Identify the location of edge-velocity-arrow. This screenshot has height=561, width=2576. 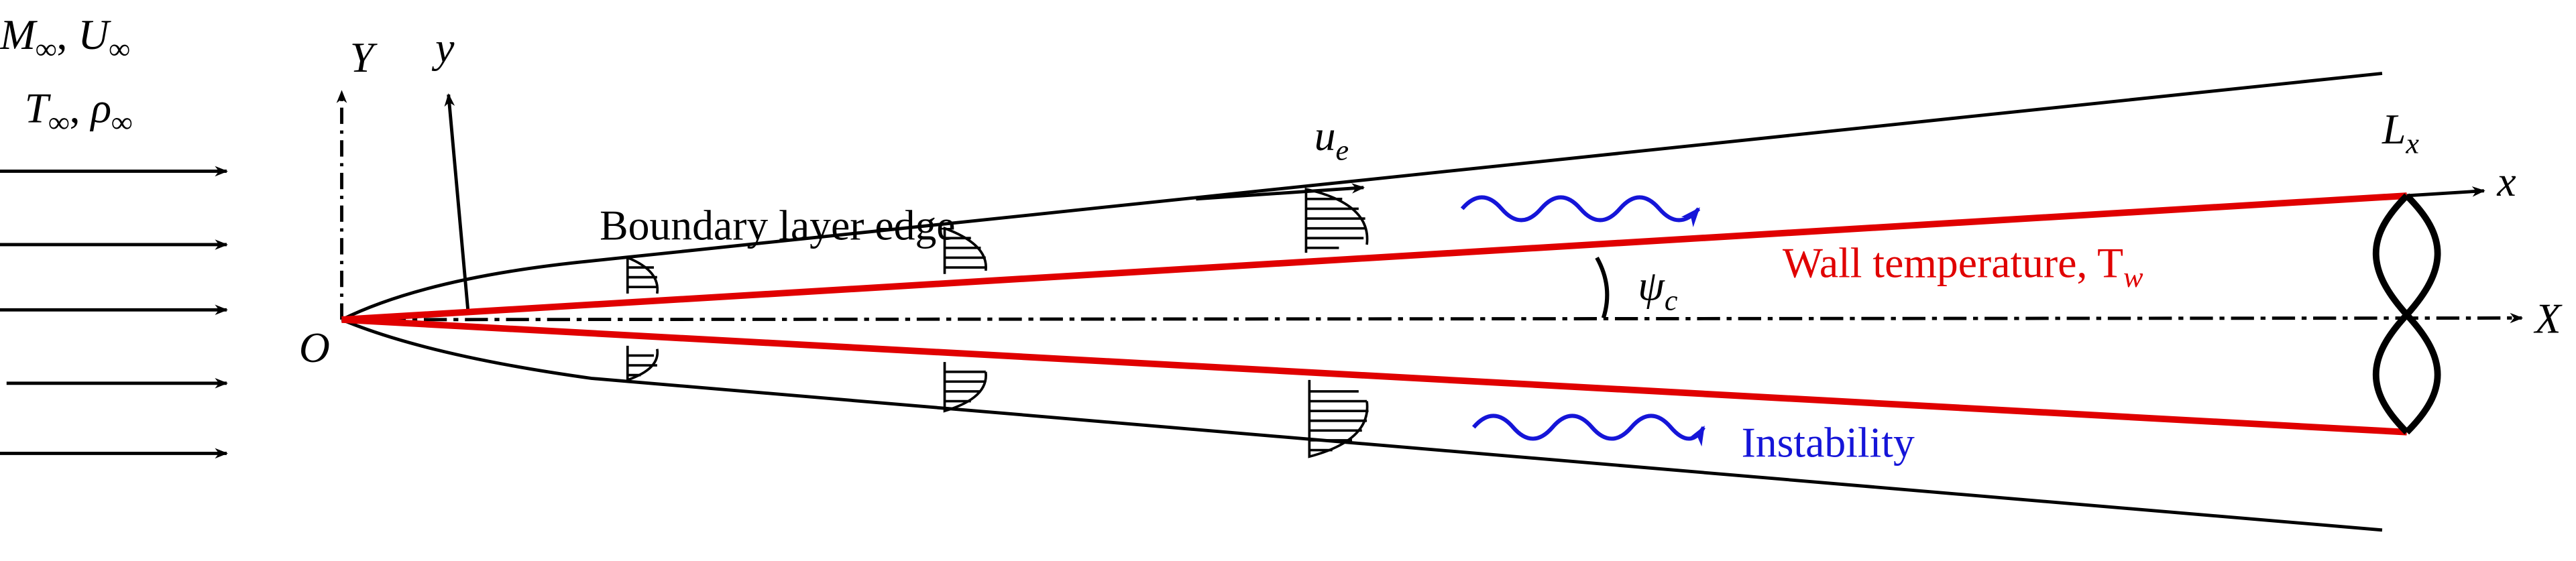
(1280, 192).